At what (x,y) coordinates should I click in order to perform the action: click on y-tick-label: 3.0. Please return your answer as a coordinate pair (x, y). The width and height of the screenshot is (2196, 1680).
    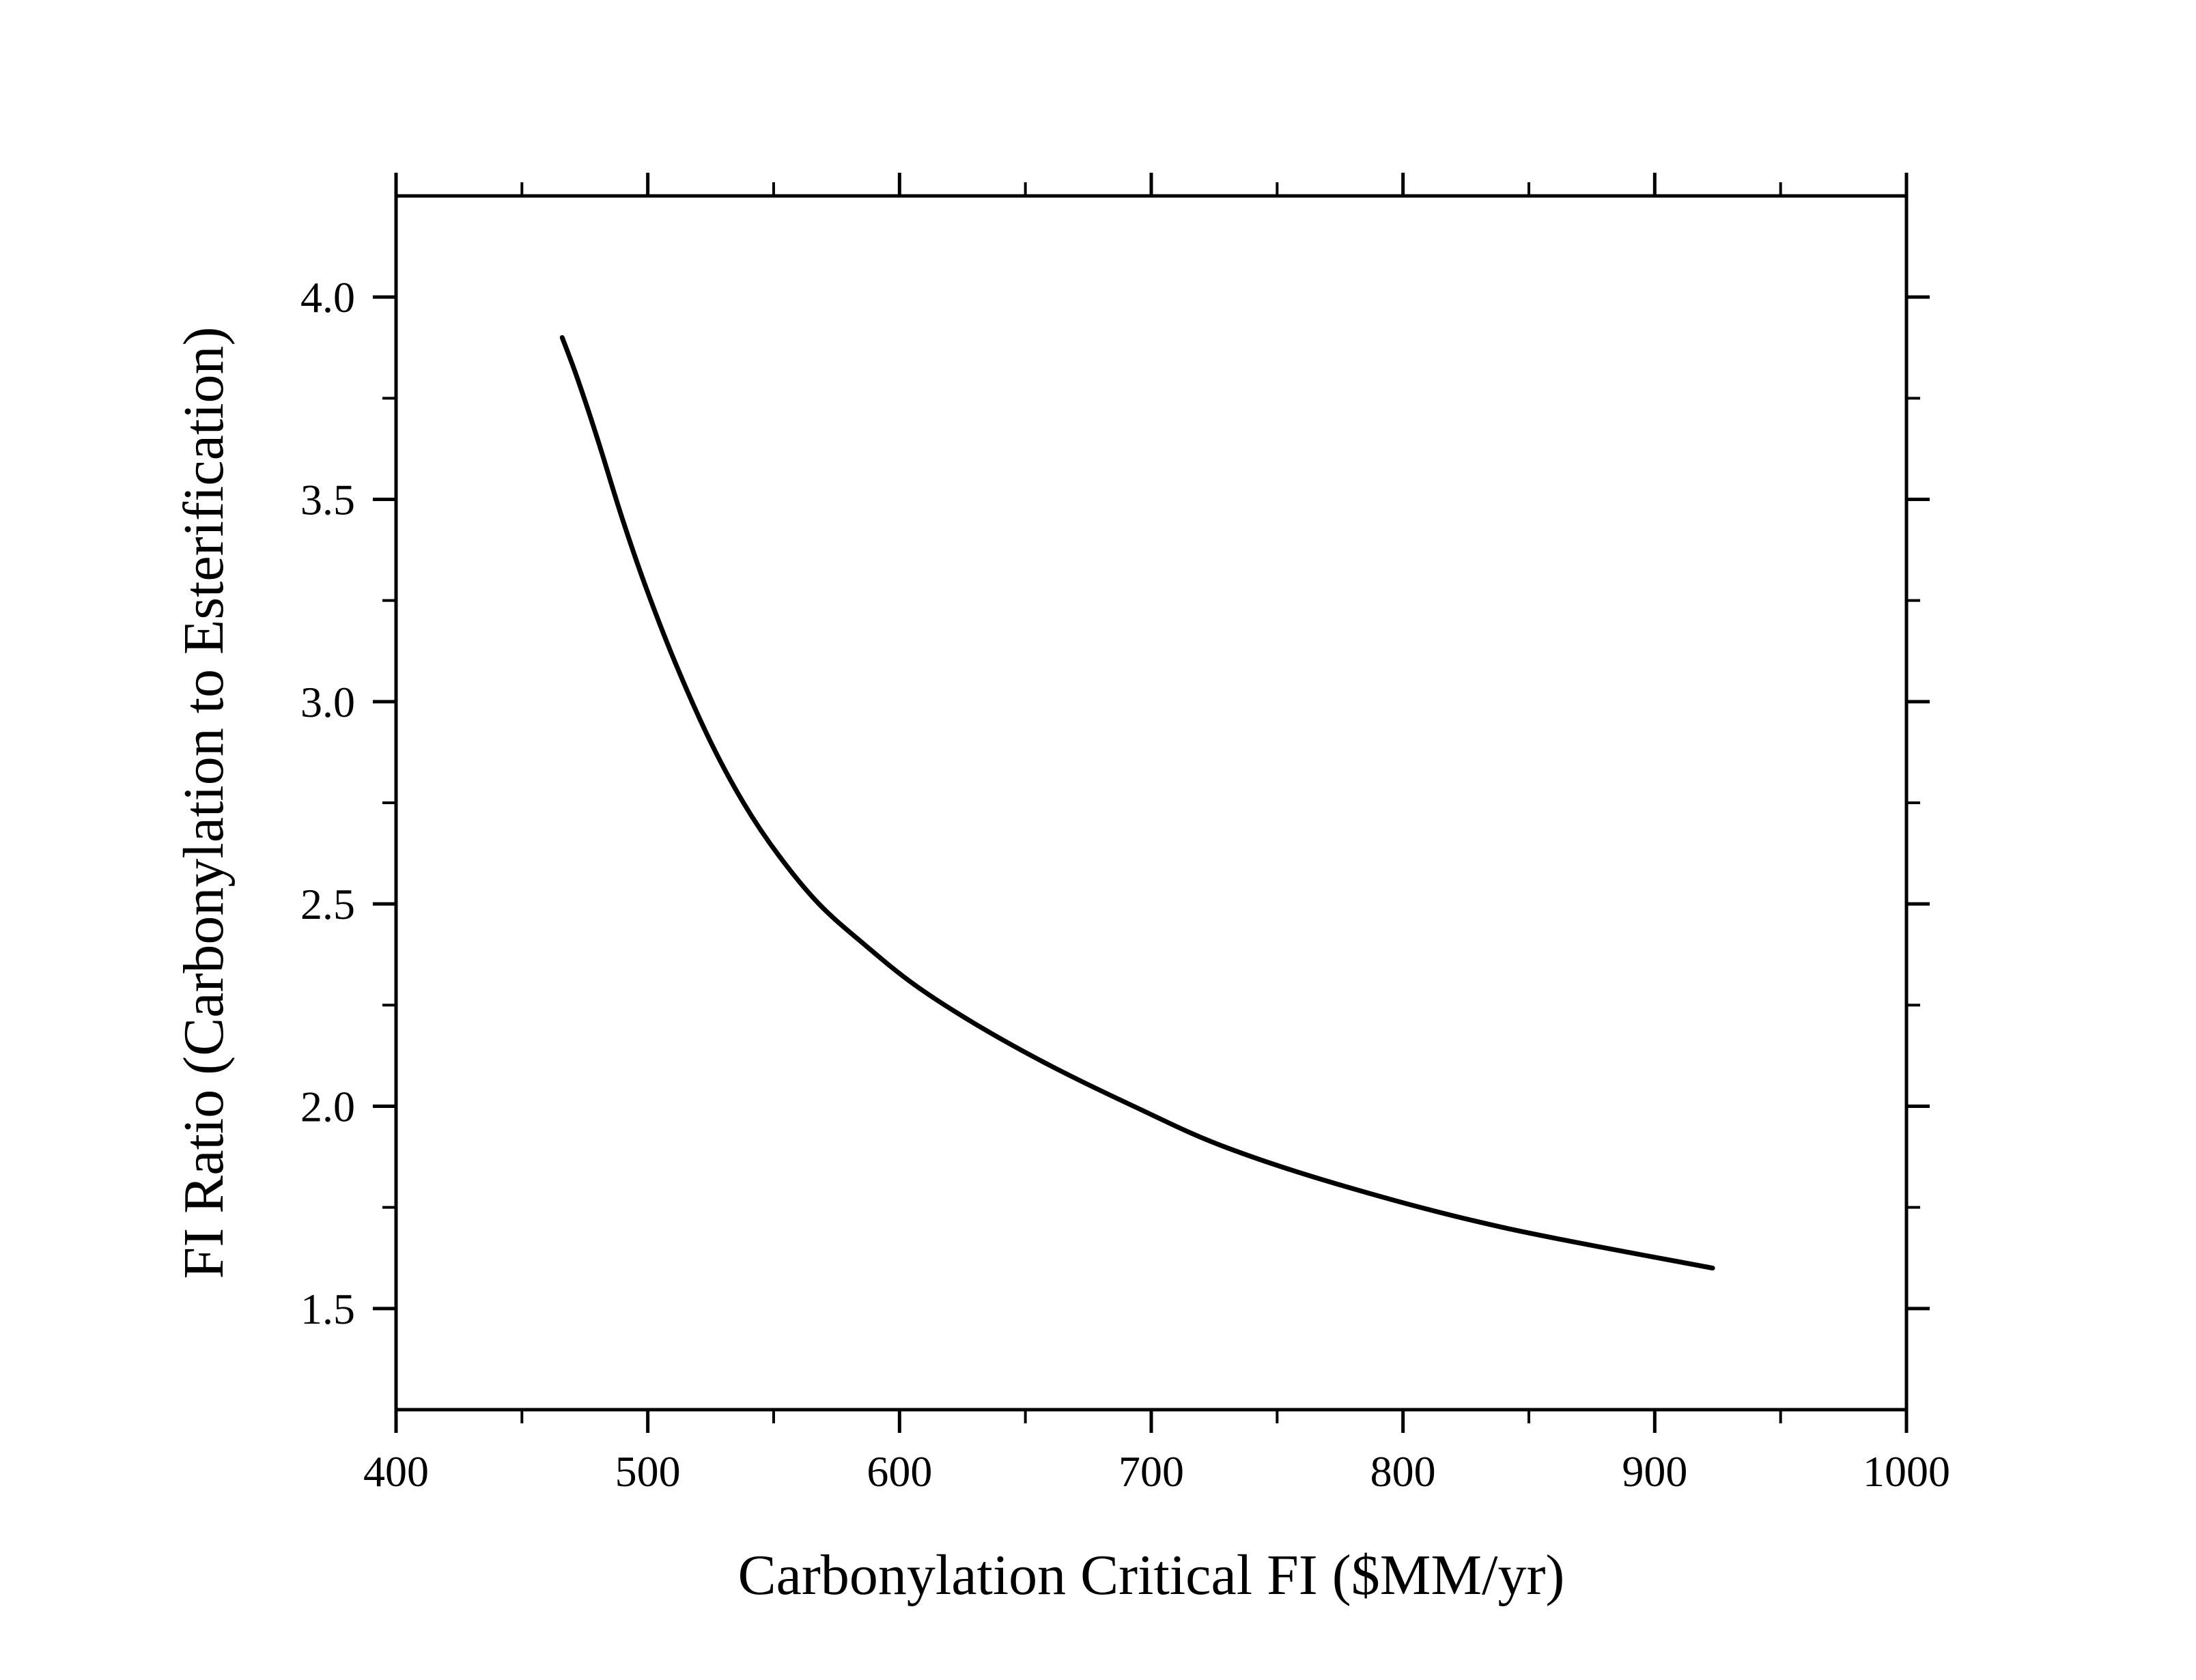
    Looking at the image, I should click on (328, 702).